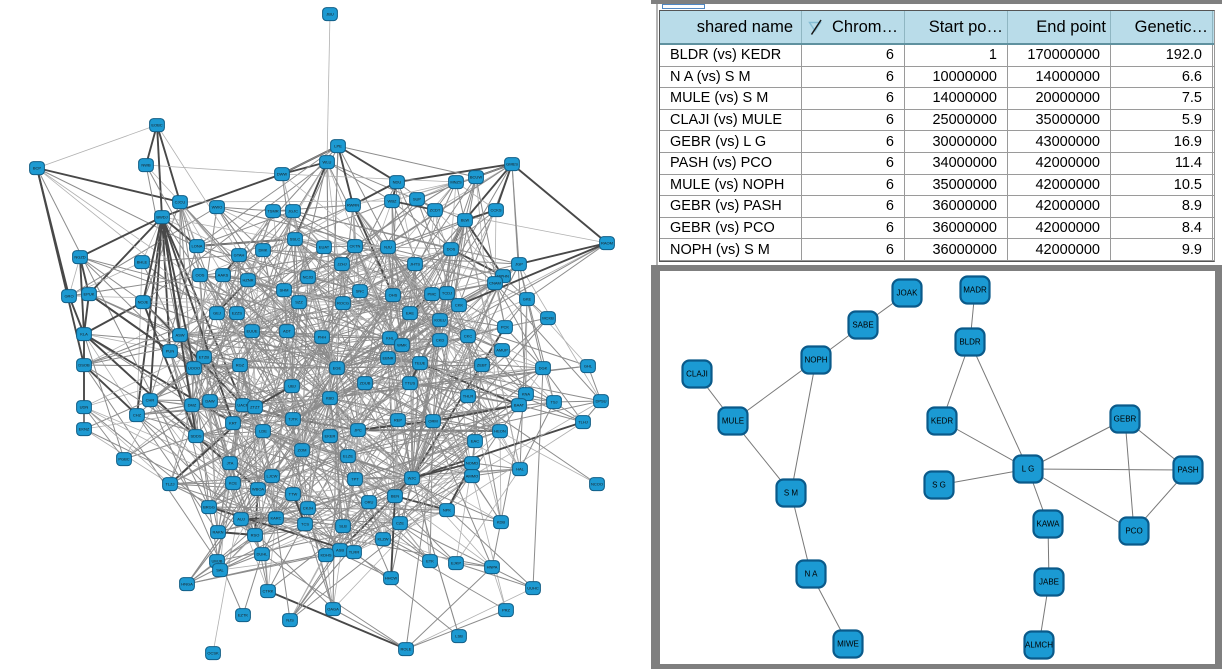 Image resolution: width=1222 pixels, height=669 pixels. I want to click on svg-text: KEDR, so click(942, 421).